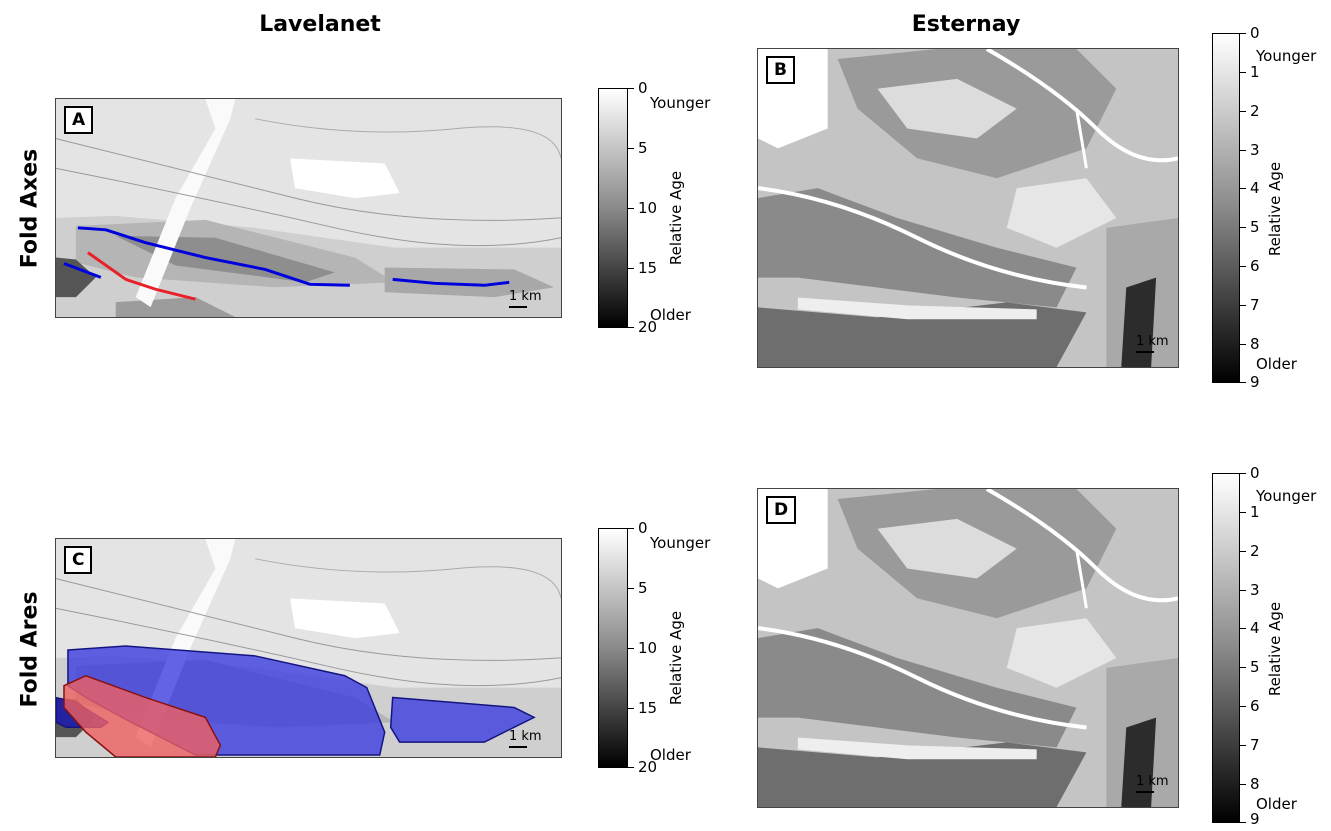 The height and width of the screenshot is (831, 1331). I want to click on colorbar-d-tick-1: 1, so click(1255, 512).